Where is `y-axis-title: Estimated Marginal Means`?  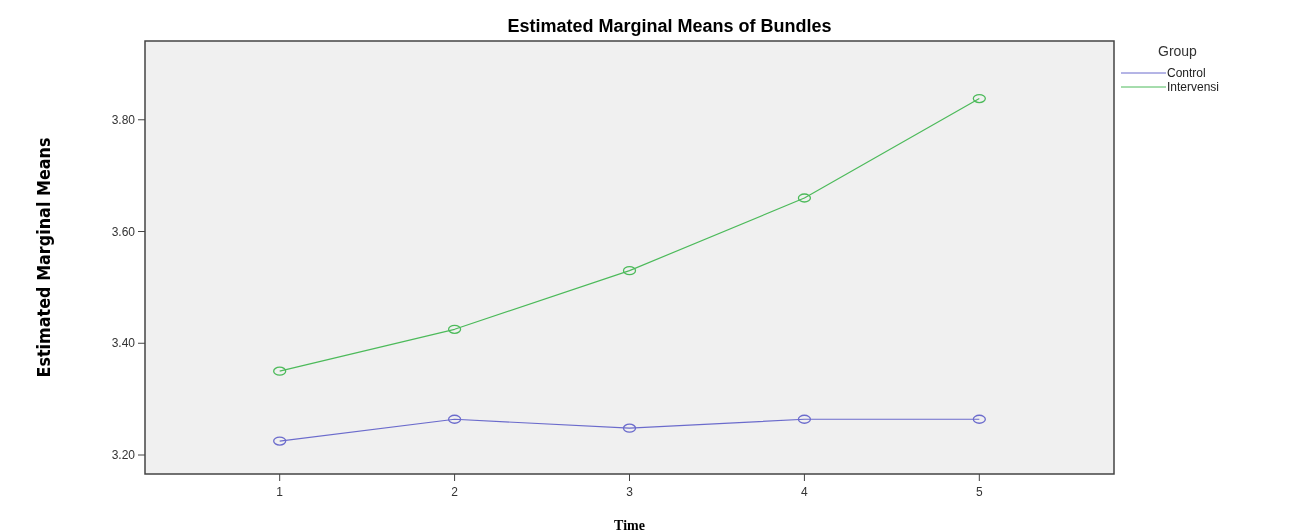
y-axis-title: Estimated Marginal Means is located at coordinates (44, 250).